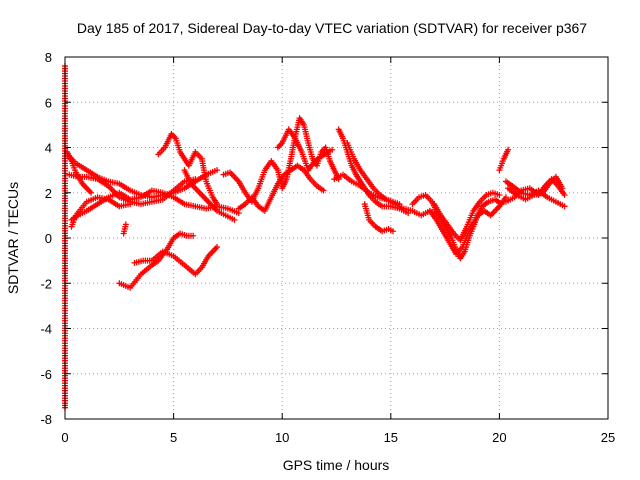 Image resolution: width=640 pixels, height=480 pixels. I want to click on x-tick-label: 15, so click(391, 437).